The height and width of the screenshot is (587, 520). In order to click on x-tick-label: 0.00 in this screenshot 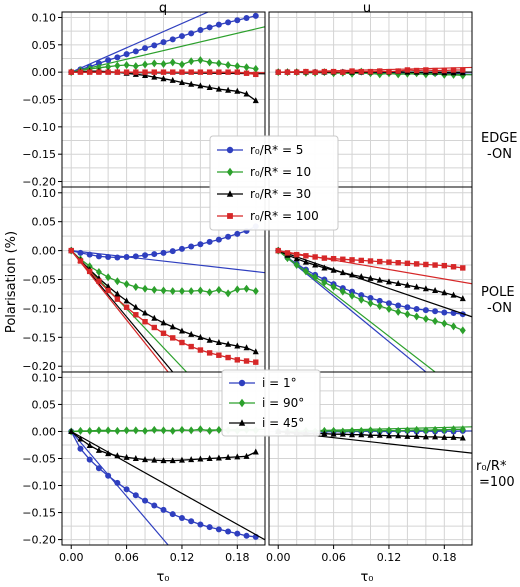, I will do `click(71, 557)`.